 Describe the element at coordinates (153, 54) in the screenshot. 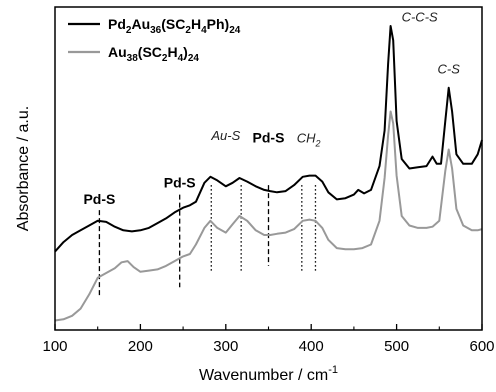

I see `legend-label: Au38(SC2H4)24` at that location.